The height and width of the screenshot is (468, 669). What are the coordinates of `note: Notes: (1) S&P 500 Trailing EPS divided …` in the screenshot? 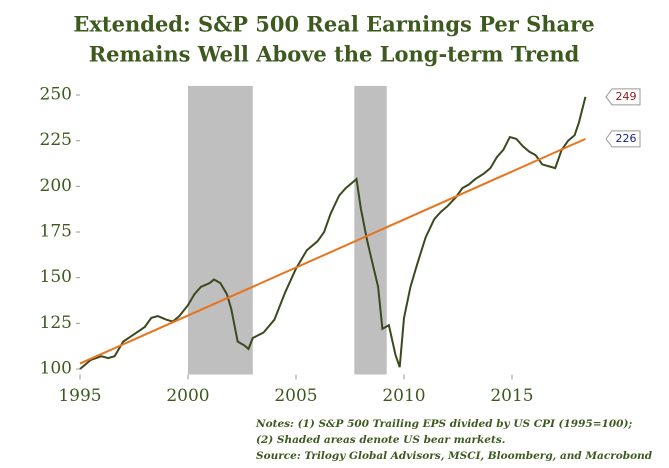 It's located at (443, 424).